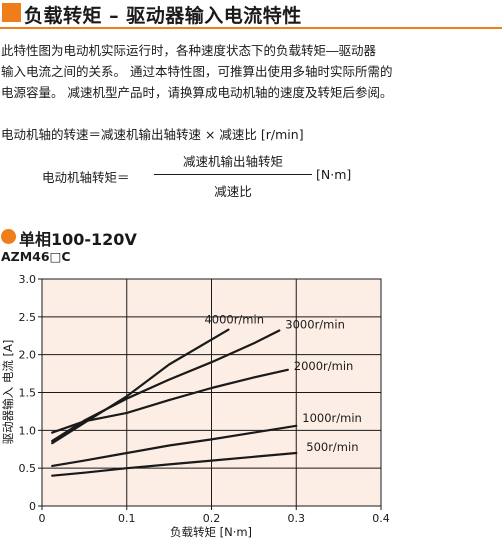 This screenshot has width=502, height=542. What do you see at coordinates (36, 256) in the screenshot?
I see `model-name: AZM46□C` at bounding box center [36, 256].